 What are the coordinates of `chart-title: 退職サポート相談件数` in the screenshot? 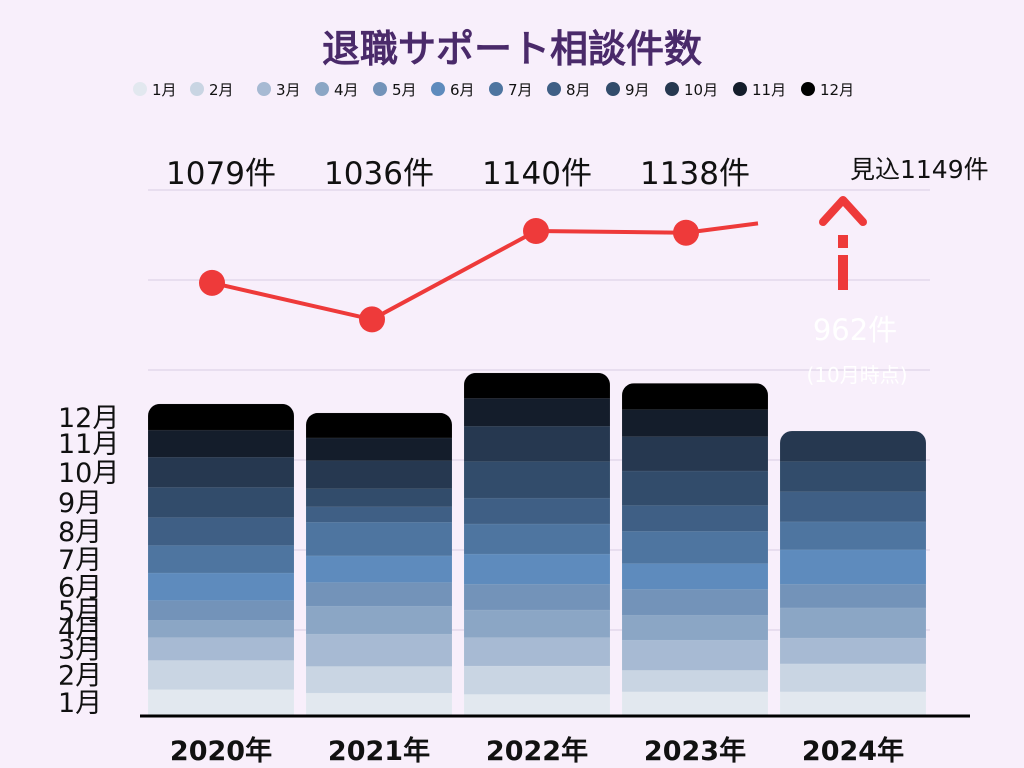 It's located at (512, 49).